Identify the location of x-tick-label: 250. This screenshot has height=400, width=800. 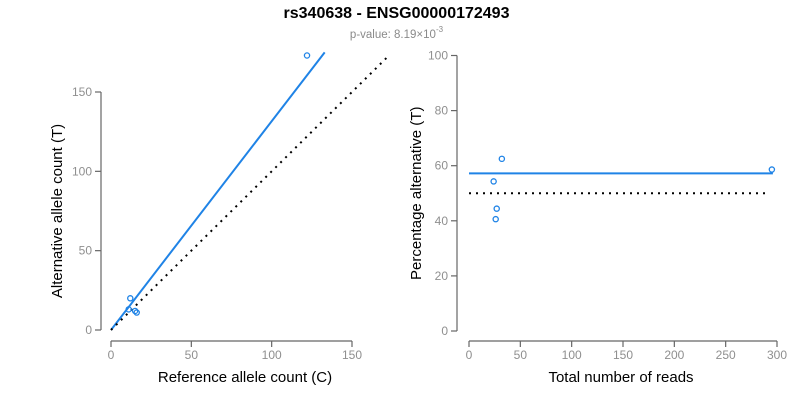
(726, 355).